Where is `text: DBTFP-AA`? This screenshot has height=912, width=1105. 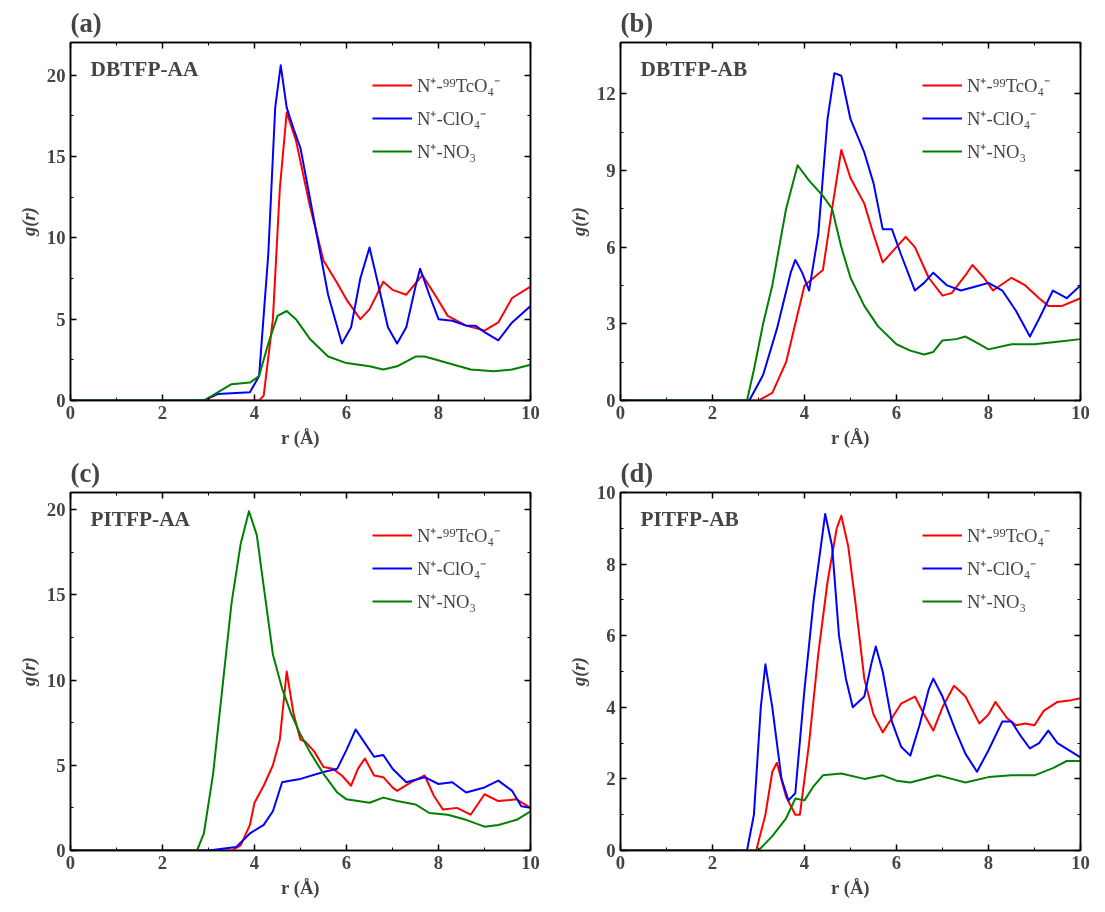
text: DBTFP-AA is located at coordinates (144, 68).